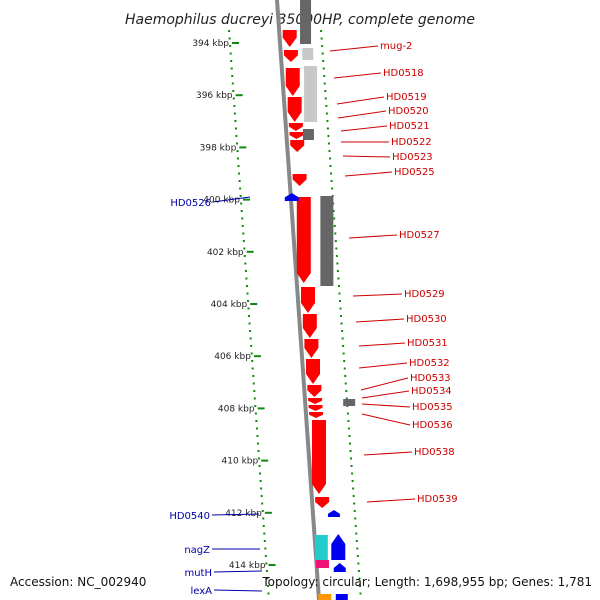  Describe the element at coordinates (240, 462) in the screenshot. I see `kbp-tick-label: 410 kbp` at that location.